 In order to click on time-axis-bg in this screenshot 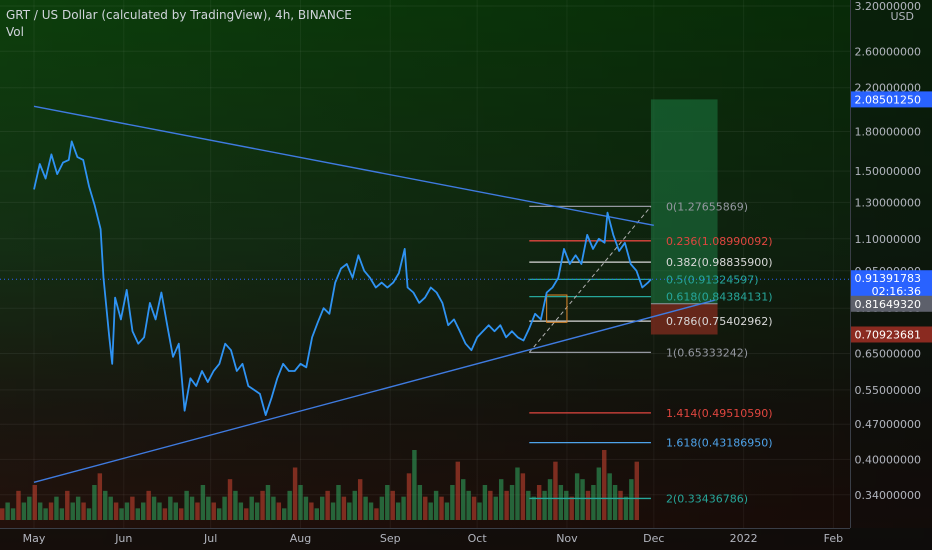, I will do `click(466, 539)`.